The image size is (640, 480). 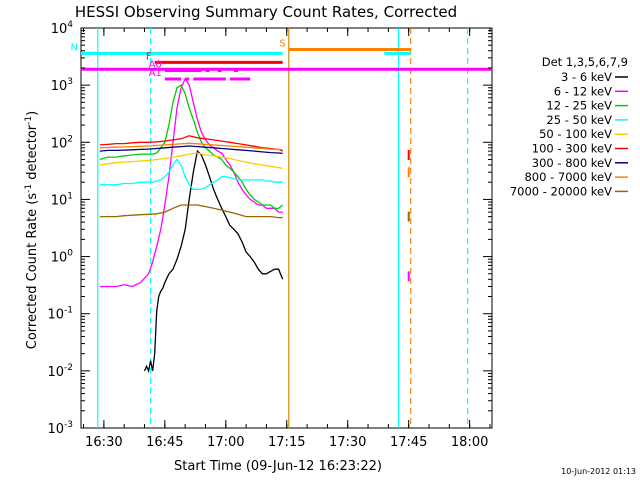 What do you see at coordinates (32, 154) in the screenshot?
I see `y-label-mid: detector` at bounding box center [32, 154].